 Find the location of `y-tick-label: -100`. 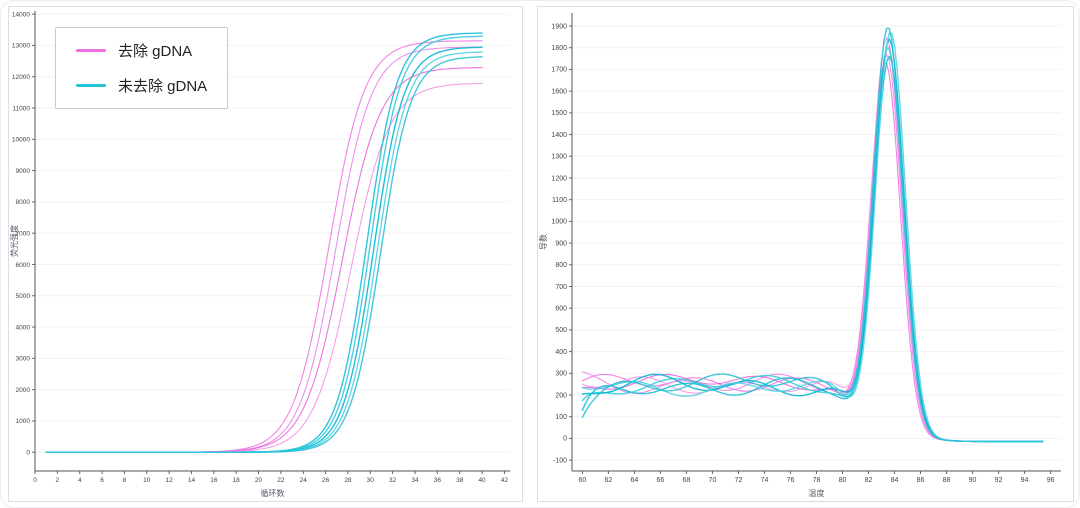

y-tick-label: -100 is located at coordinates (560, 460).